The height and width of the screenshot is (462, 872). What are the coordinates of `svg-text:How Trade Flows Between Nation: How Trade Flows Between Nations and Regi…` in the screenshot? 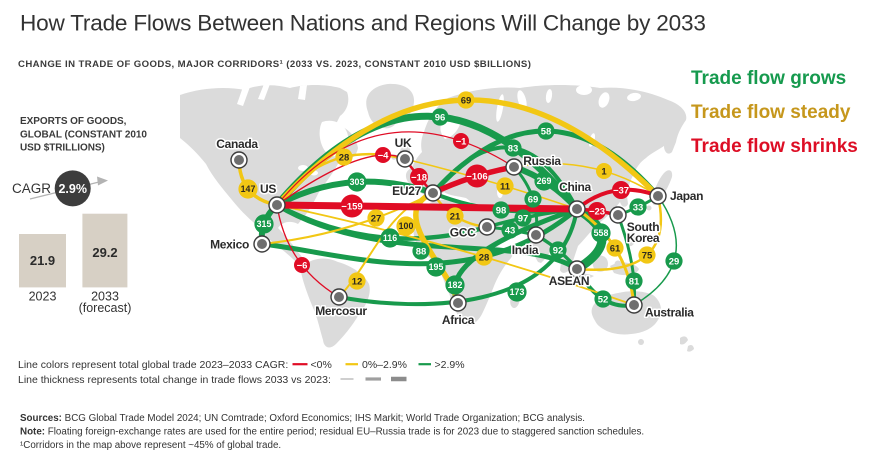 It's located at (363, 22).